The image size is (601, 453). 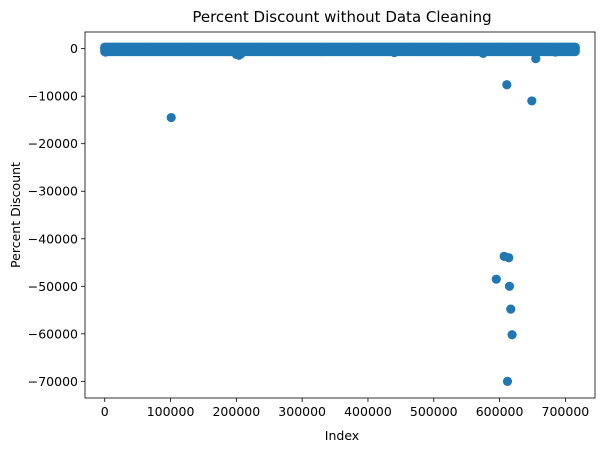 I want to click on y-tick-label: −30000, so click(x=53, y=191).